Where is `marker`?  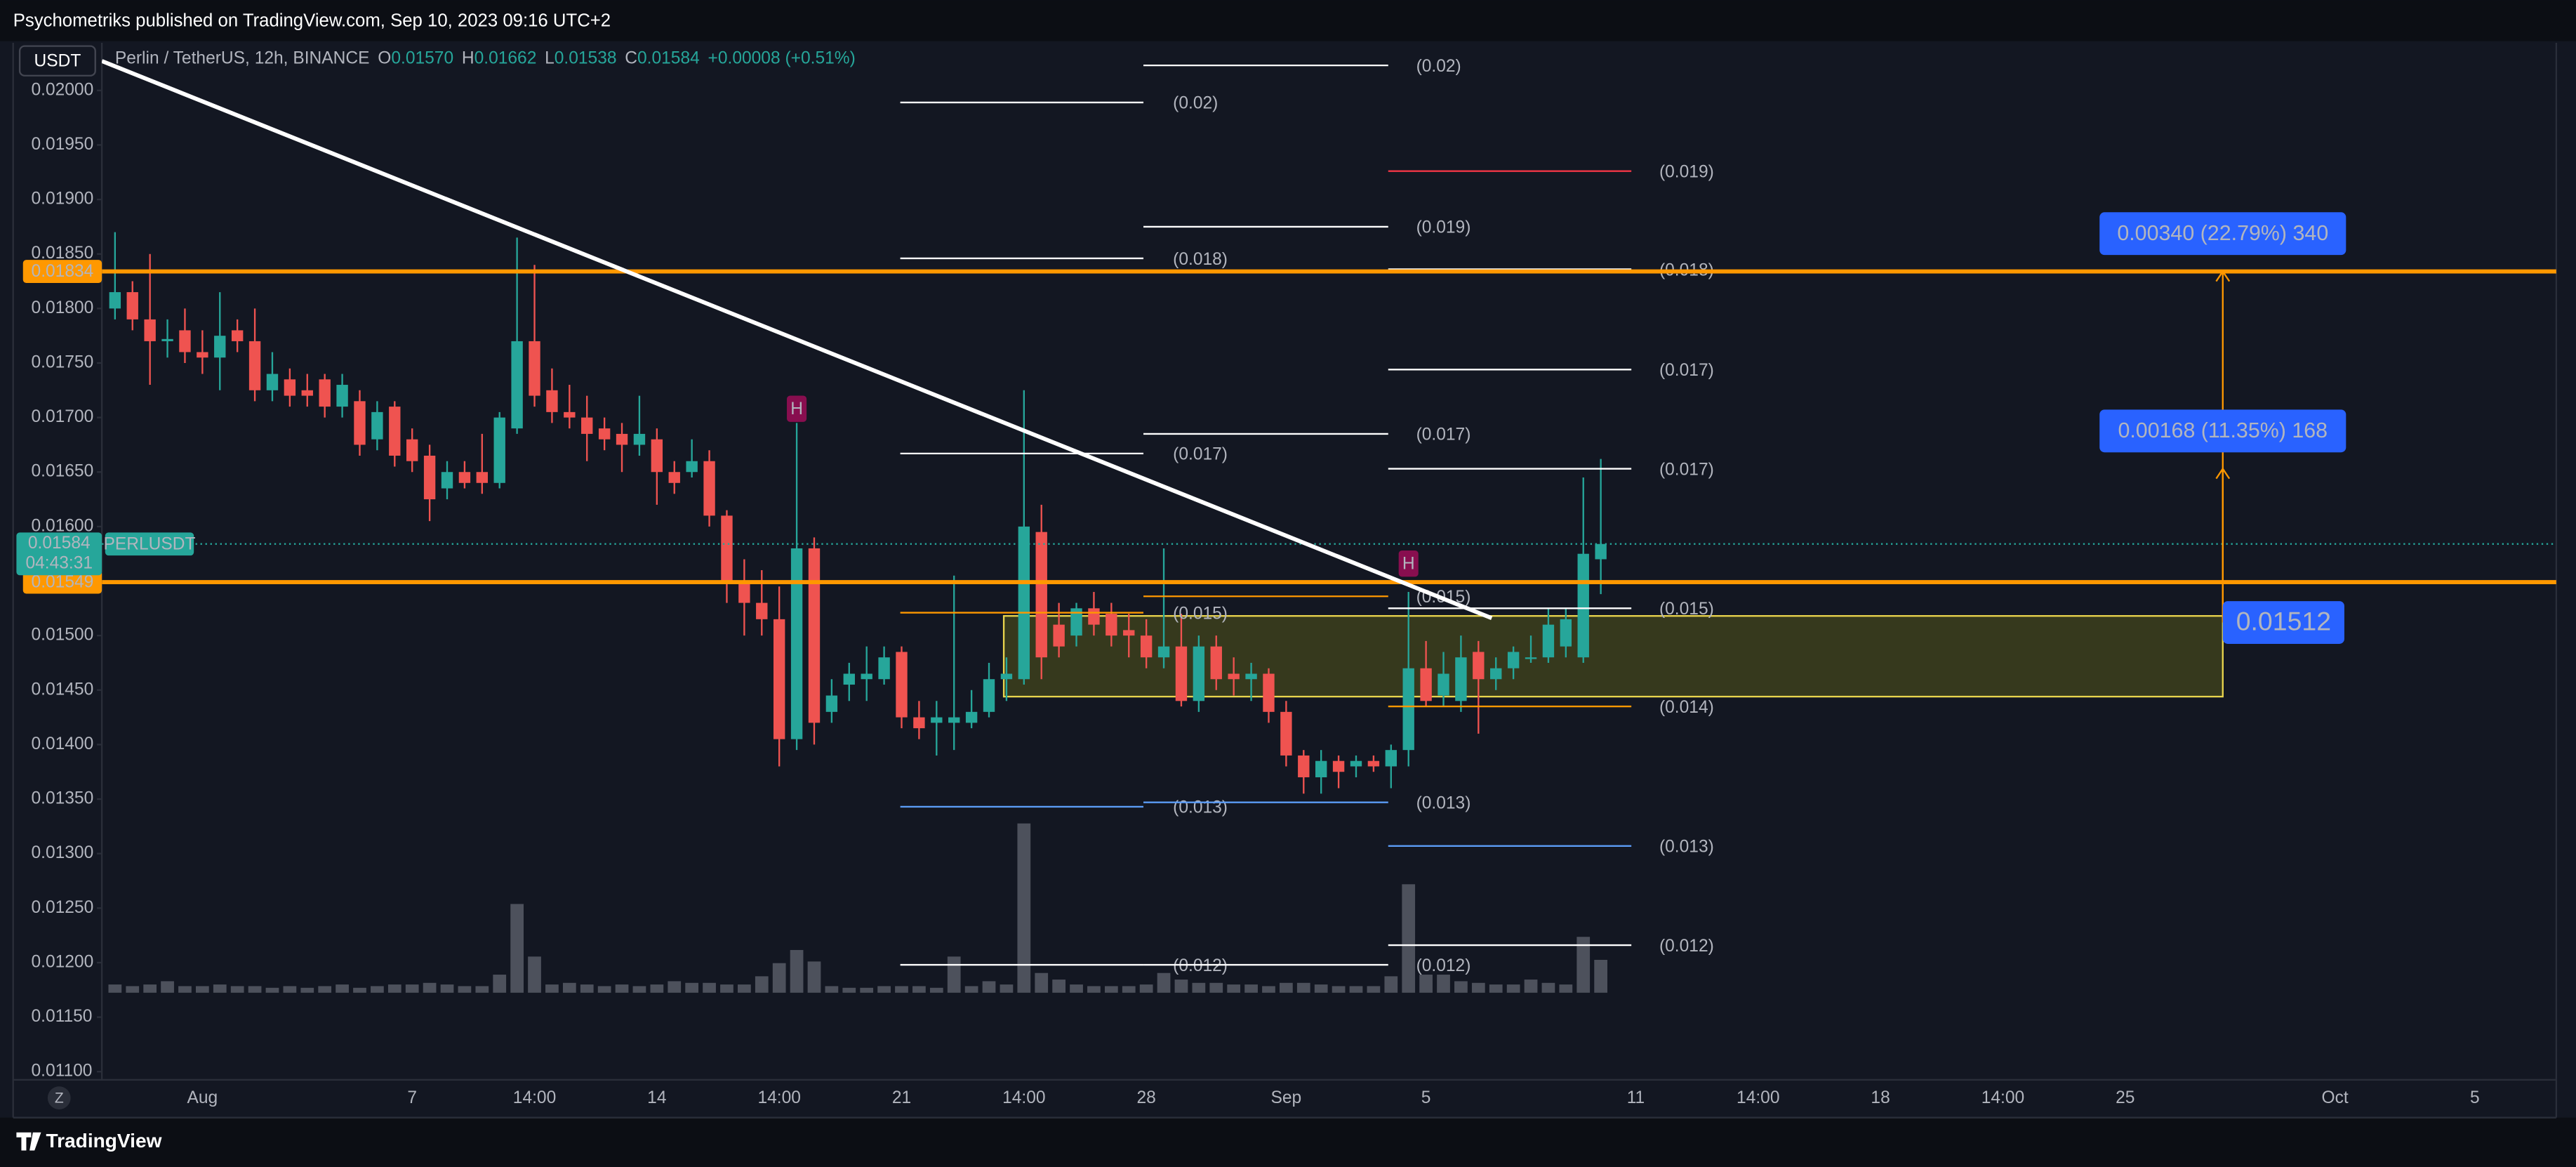
marker is located at coordinates (797, 408).